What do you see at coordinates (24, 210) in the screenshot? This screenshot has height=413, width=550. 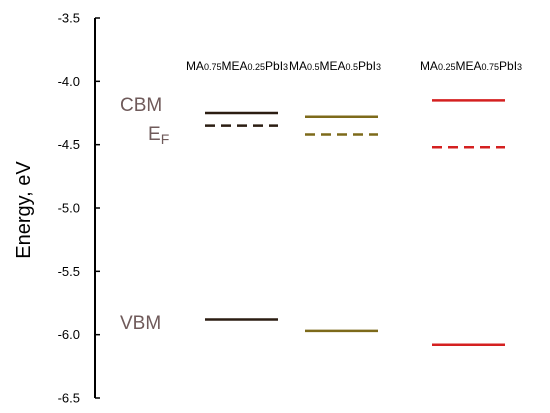 I see `y-axis-title: Energy, eV` at bounding box center [24, 210].